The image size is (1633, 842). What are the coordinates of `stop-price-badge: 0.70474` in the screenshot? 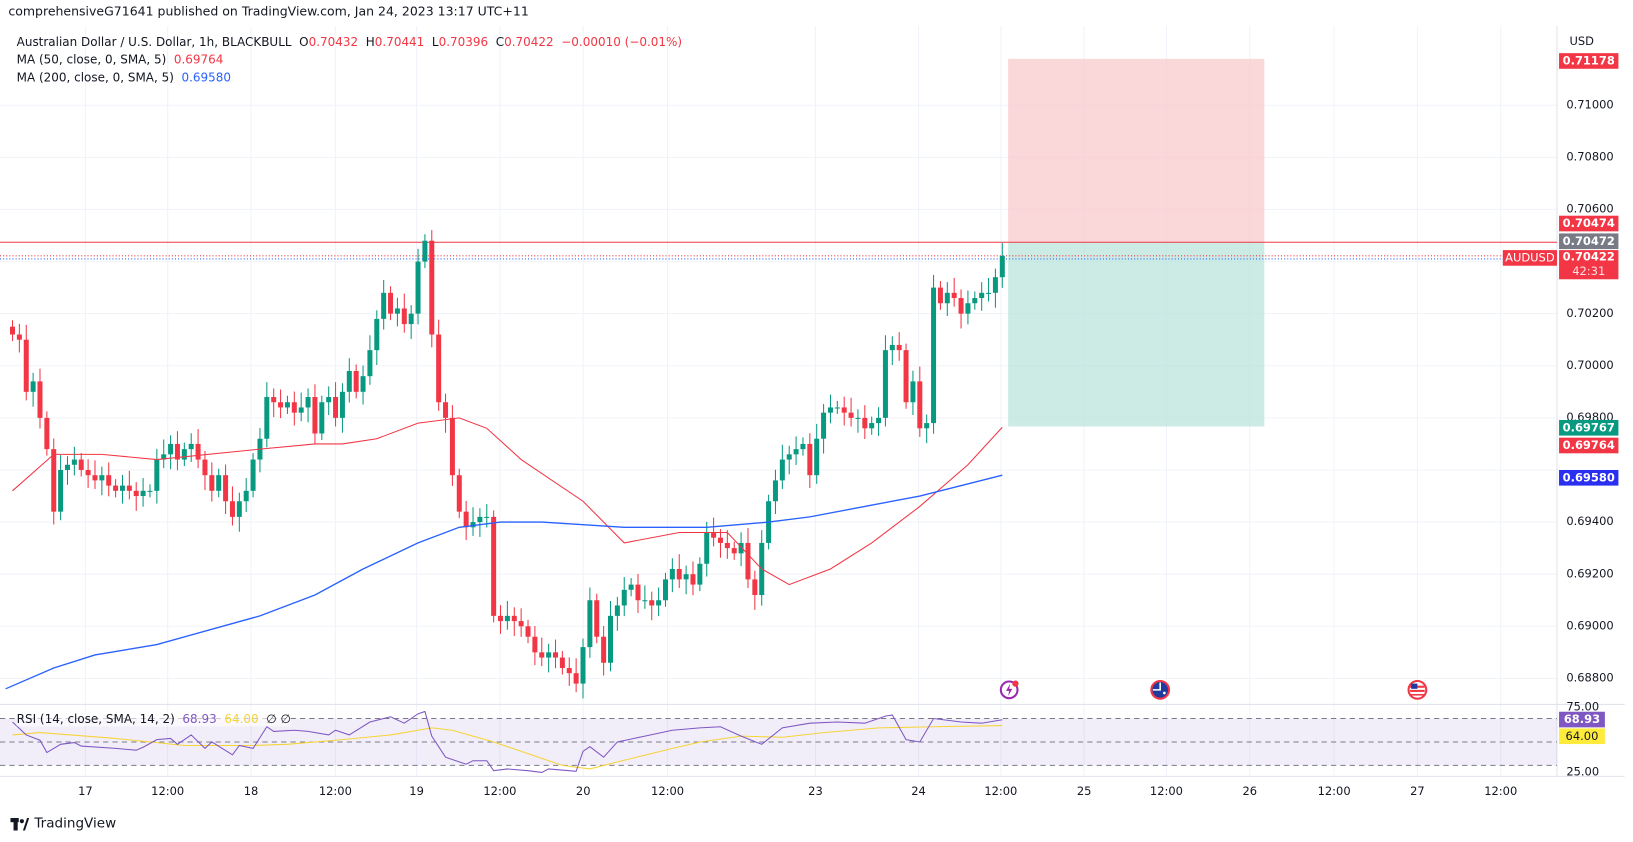 It's located at (1589, 223).